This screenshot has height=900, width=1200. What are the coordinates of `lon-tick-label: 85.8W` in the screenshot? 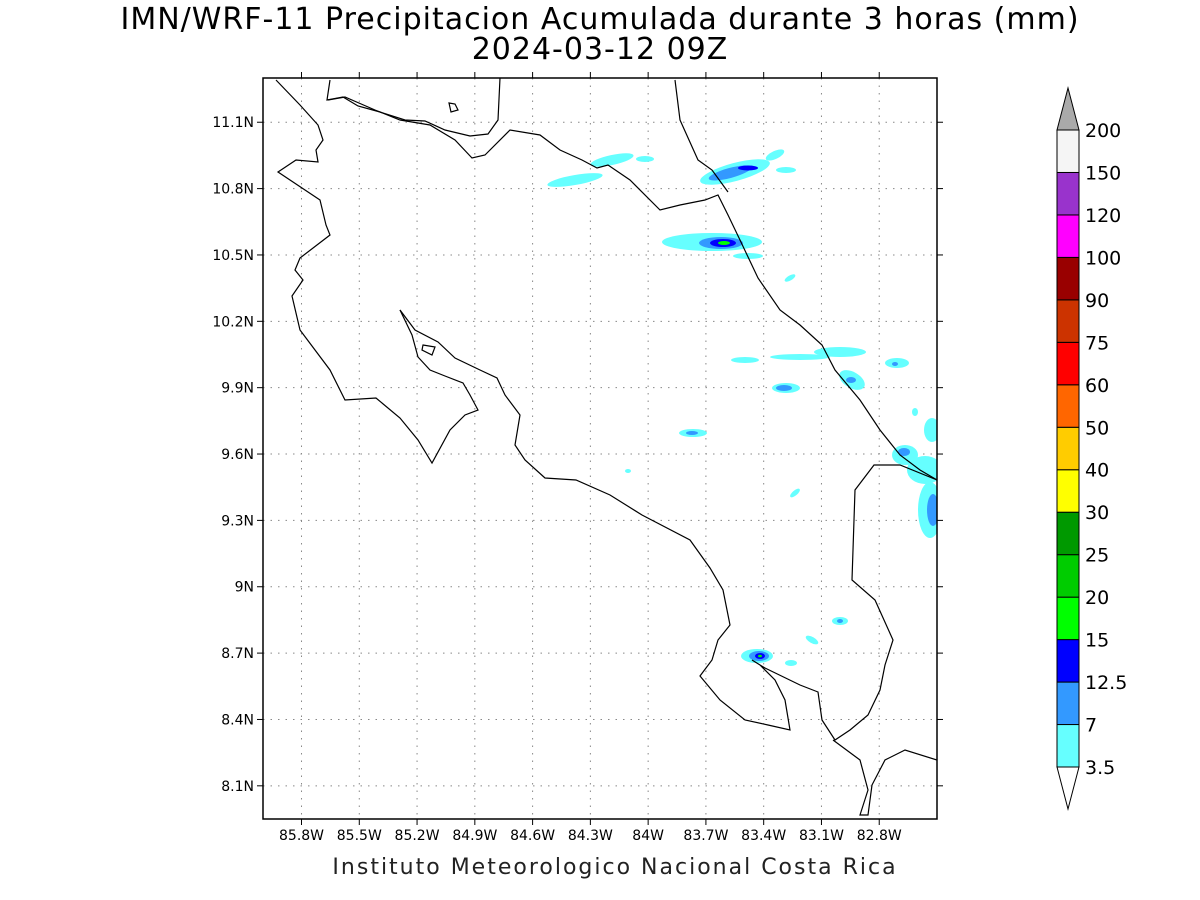 It's located at (301, 836).